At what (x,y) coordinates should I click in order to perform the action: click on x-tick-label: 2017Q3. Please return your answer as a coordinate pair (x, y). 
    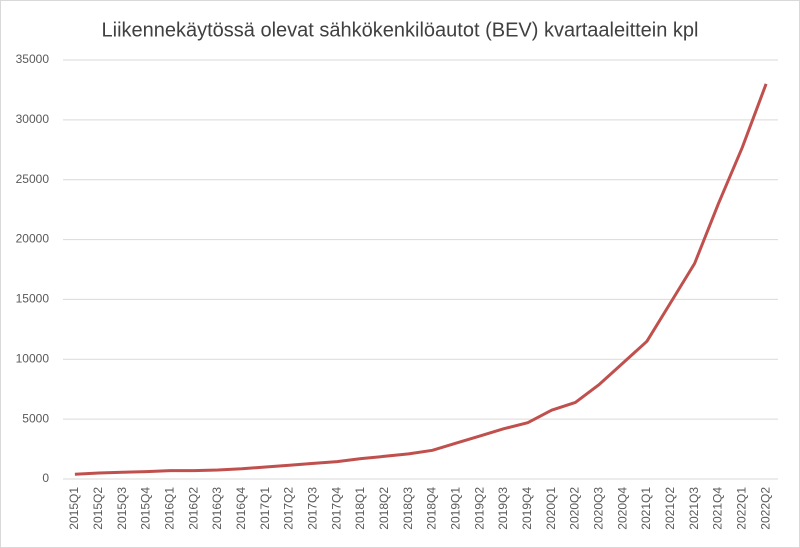
    Looking at the image, I should click on (312, 508).